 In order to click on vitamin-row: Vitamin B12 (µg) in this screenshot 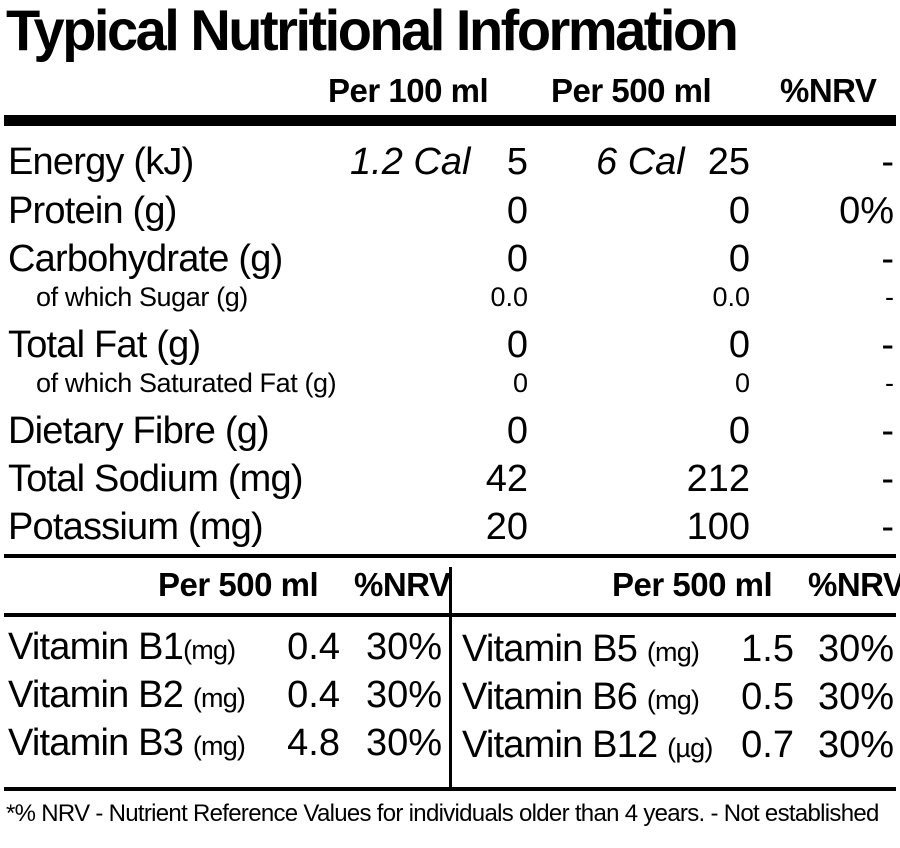, I will do `click(587, 745)`.